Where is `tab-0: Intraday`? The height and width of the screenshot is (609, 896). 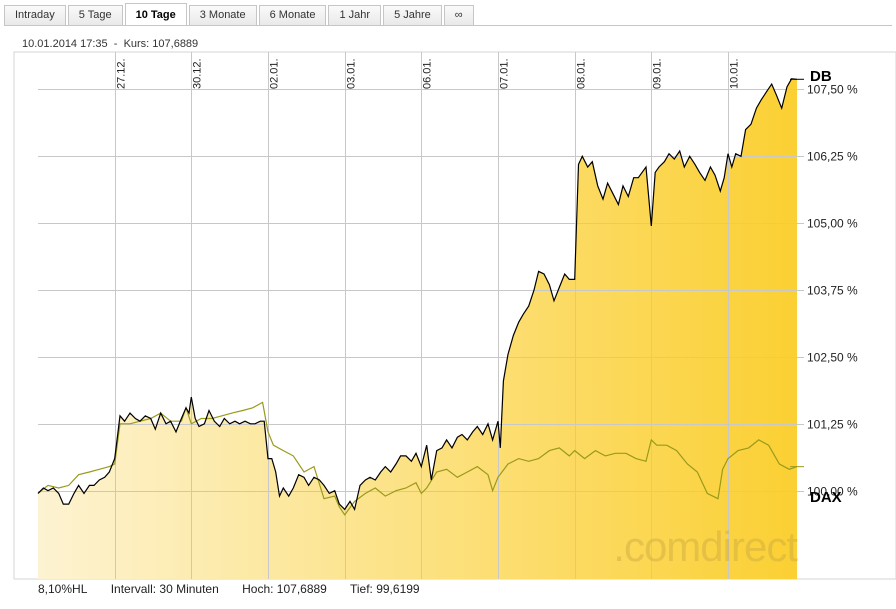 tab-0: Intraday is located at coordinates (35, 15).